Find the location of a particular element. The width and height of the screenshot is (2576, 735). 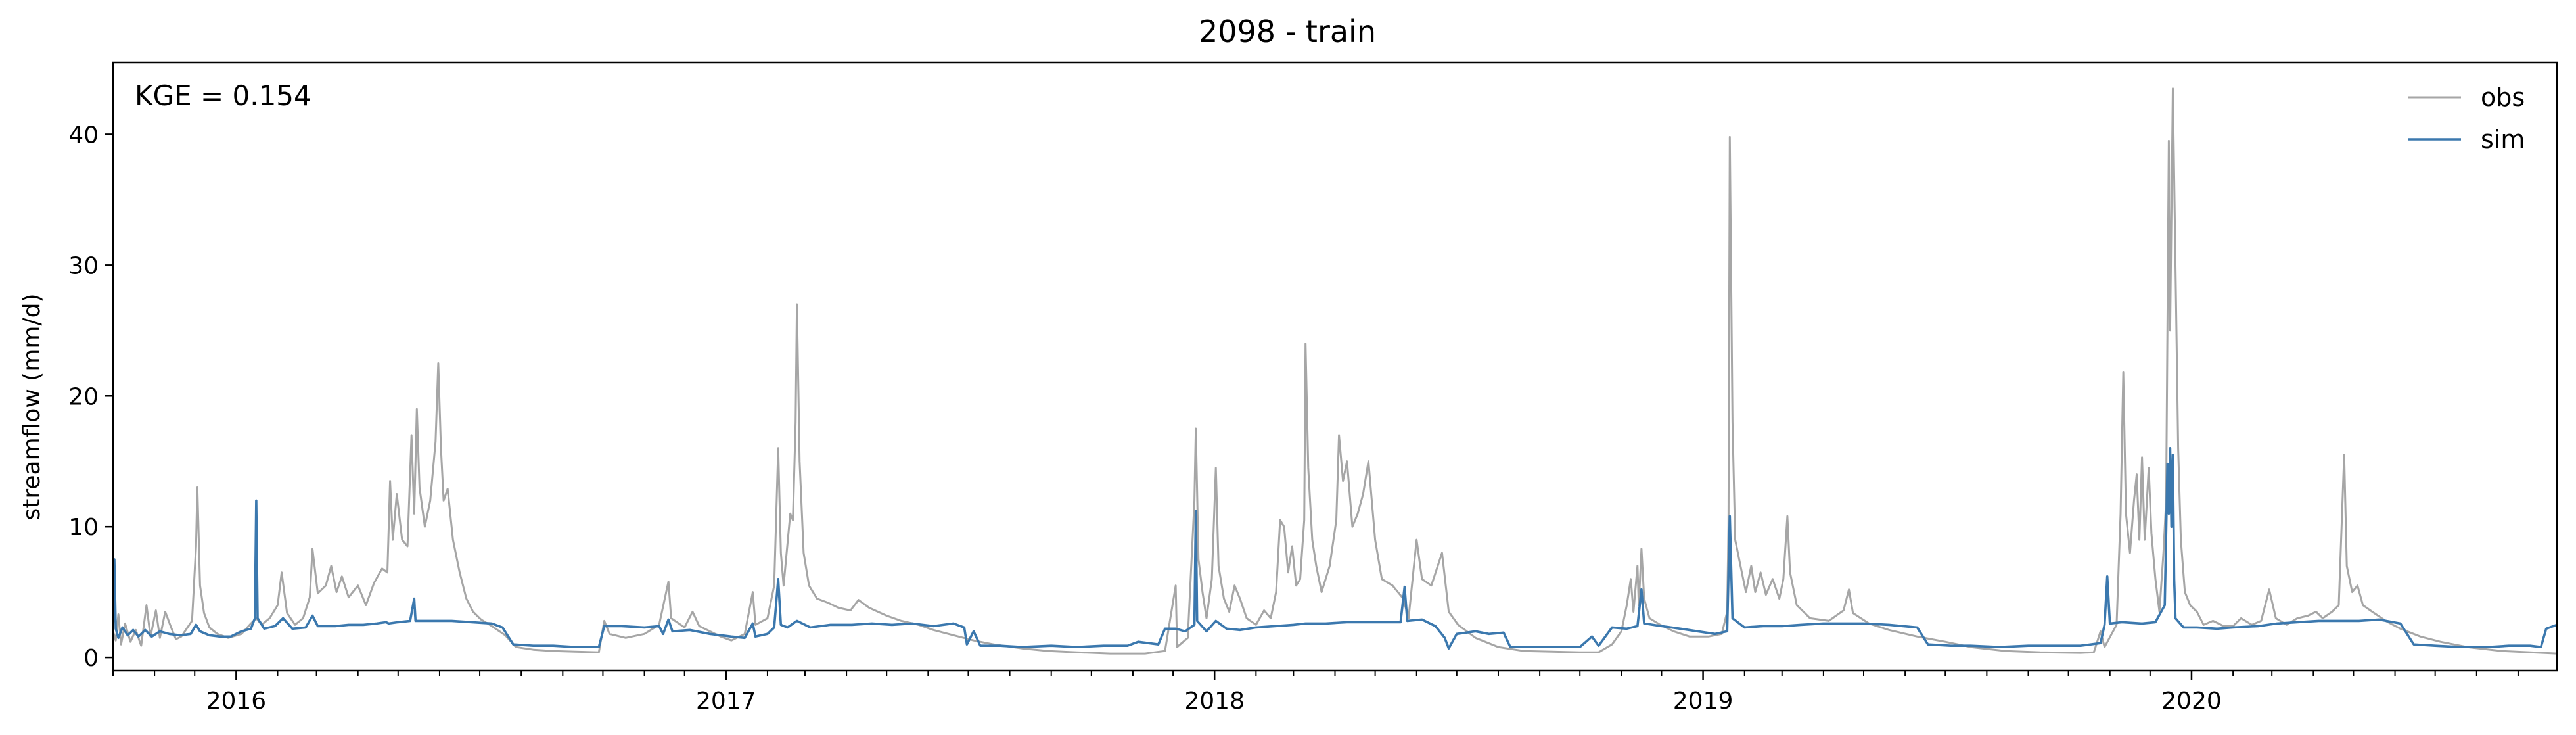

legend-label-sim: sim is located at coordinates (2503, 139).